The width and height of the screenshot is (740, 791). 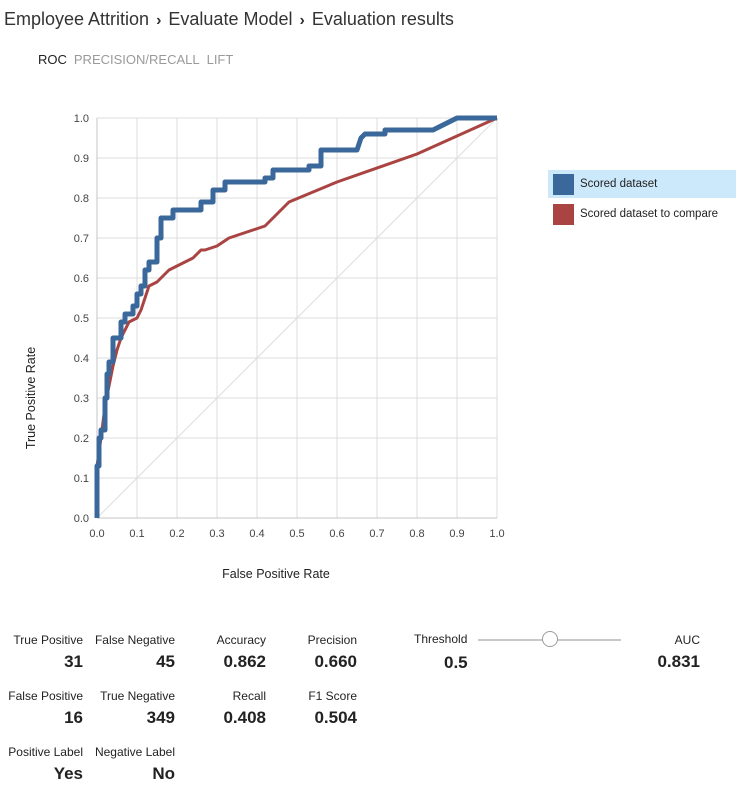 I want to click on metric-value: 31, so click(x=73, y=661).